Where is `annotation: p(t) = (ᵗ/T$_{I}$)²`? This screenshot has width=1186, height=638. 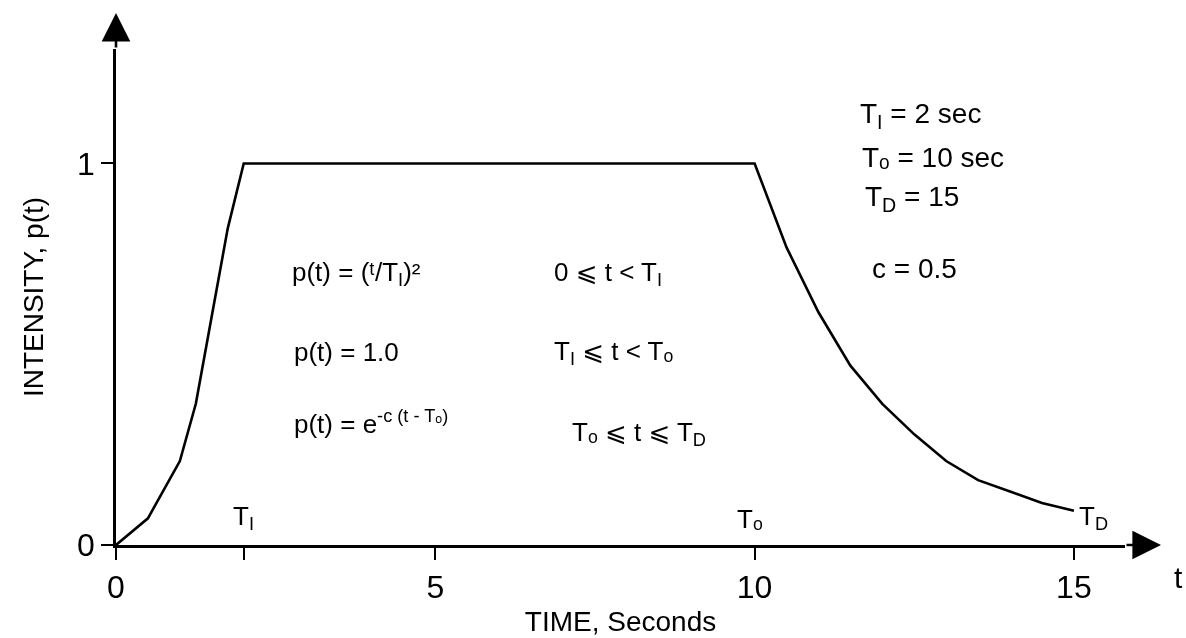
annotation: p(t) = (ᵗ/T$_{I}$)² is located at coordinates (356, 274).